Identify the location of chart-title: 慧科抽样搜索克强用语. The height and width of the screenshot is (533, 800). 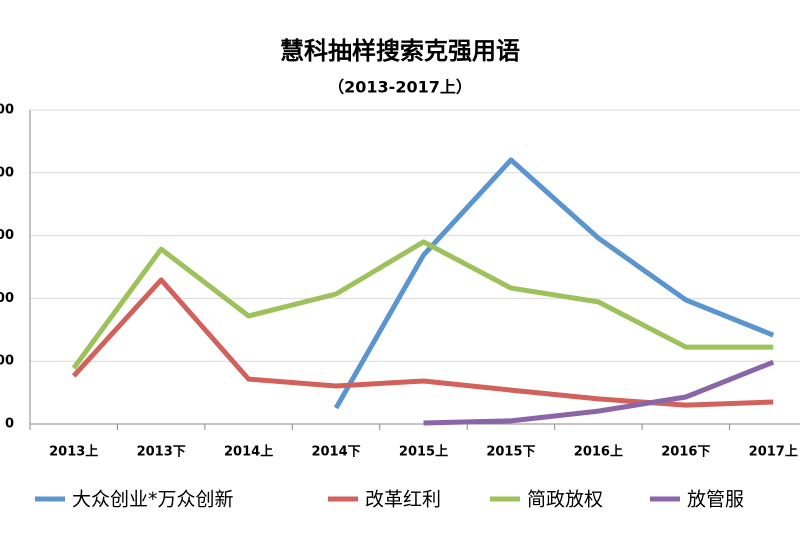
(400, 51).